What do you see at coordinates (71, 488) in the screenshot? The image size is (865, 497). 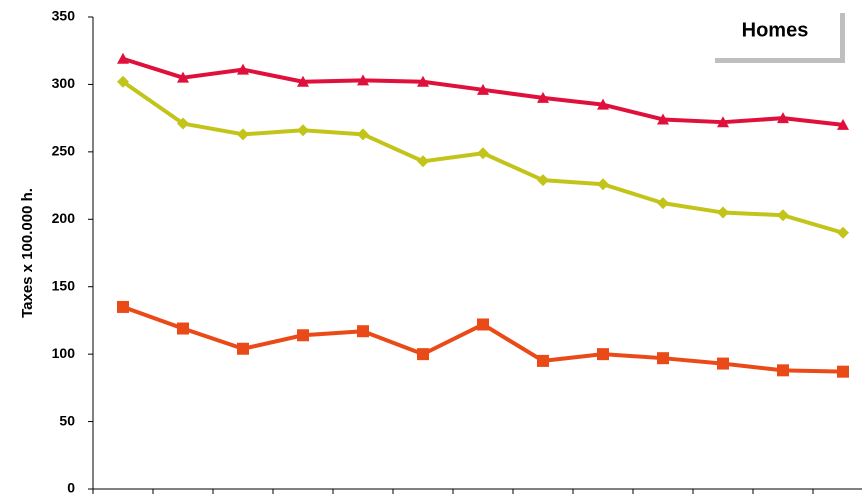 I see `y-tick-label: 0` at bounding box center [71, 488].